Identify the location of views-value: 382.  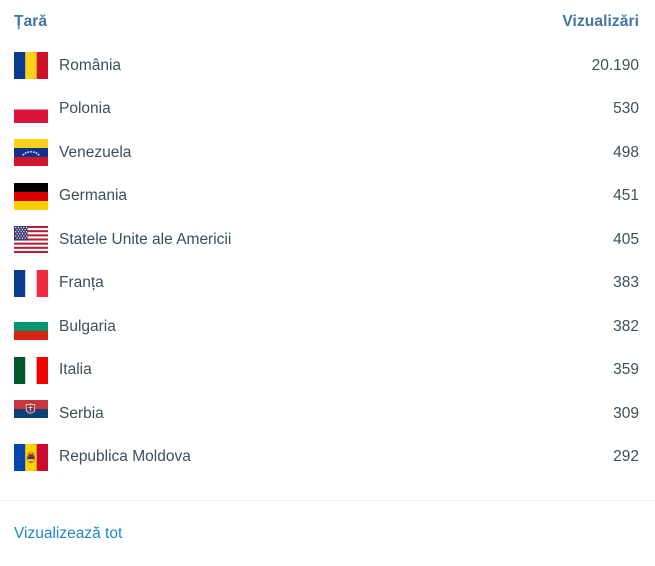
(626, 326).